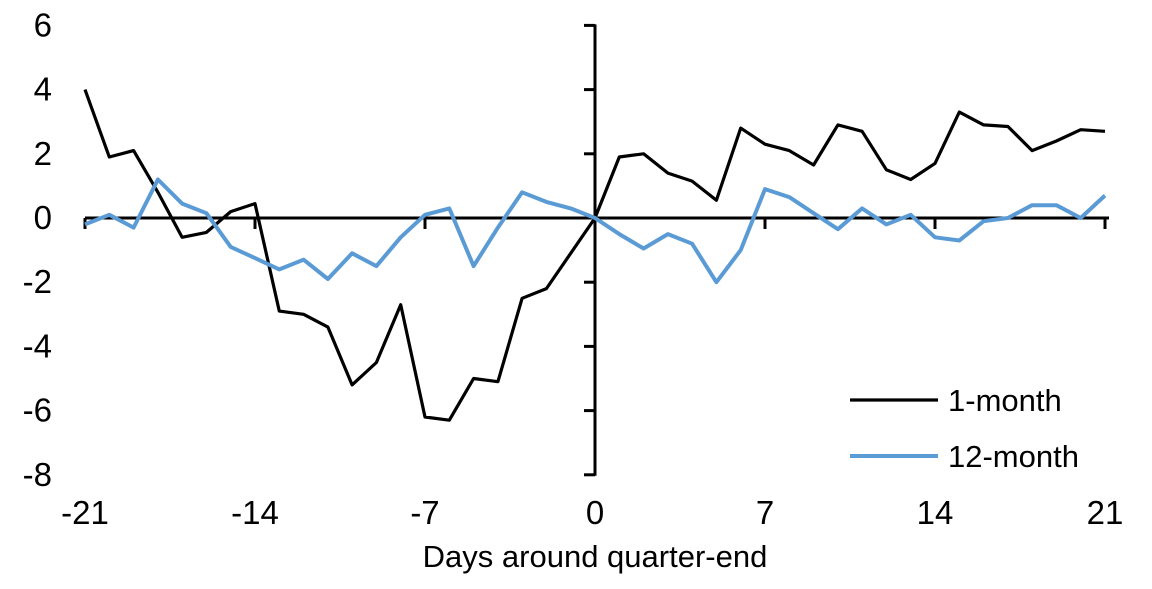 The height and width of the screenshot is (589, 1152). Describe the element at coordinates (964, 428) in the screenshot. I see `legend: 1-month 12-month` at that location.